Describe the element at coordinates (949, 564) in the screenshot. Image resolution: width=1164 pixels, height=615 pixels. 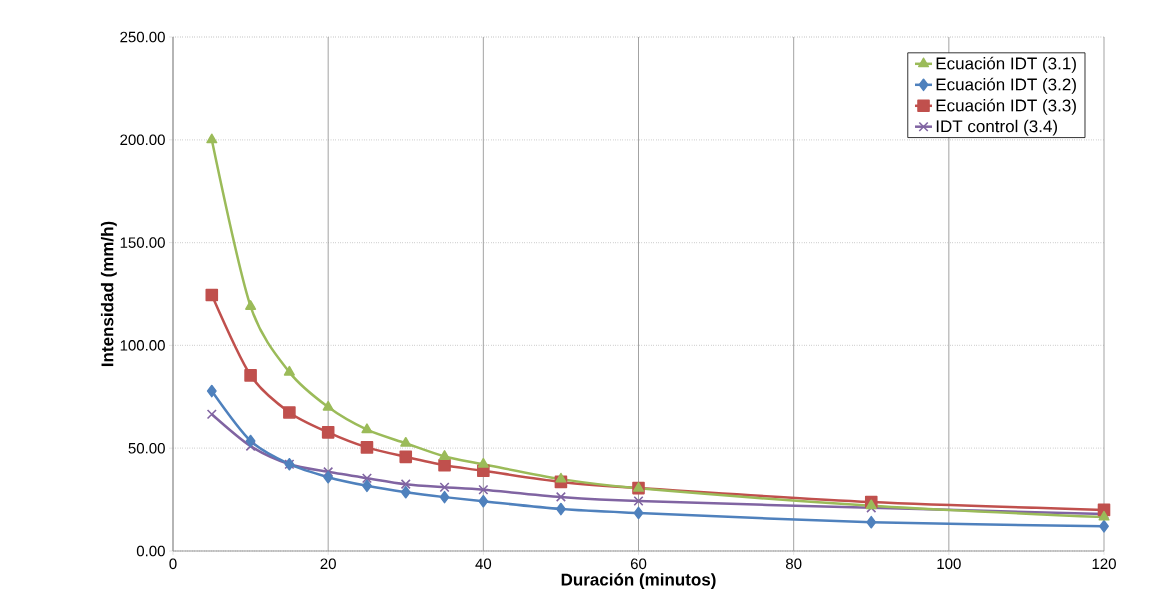
I see `x-tick-label: 100` at that location.